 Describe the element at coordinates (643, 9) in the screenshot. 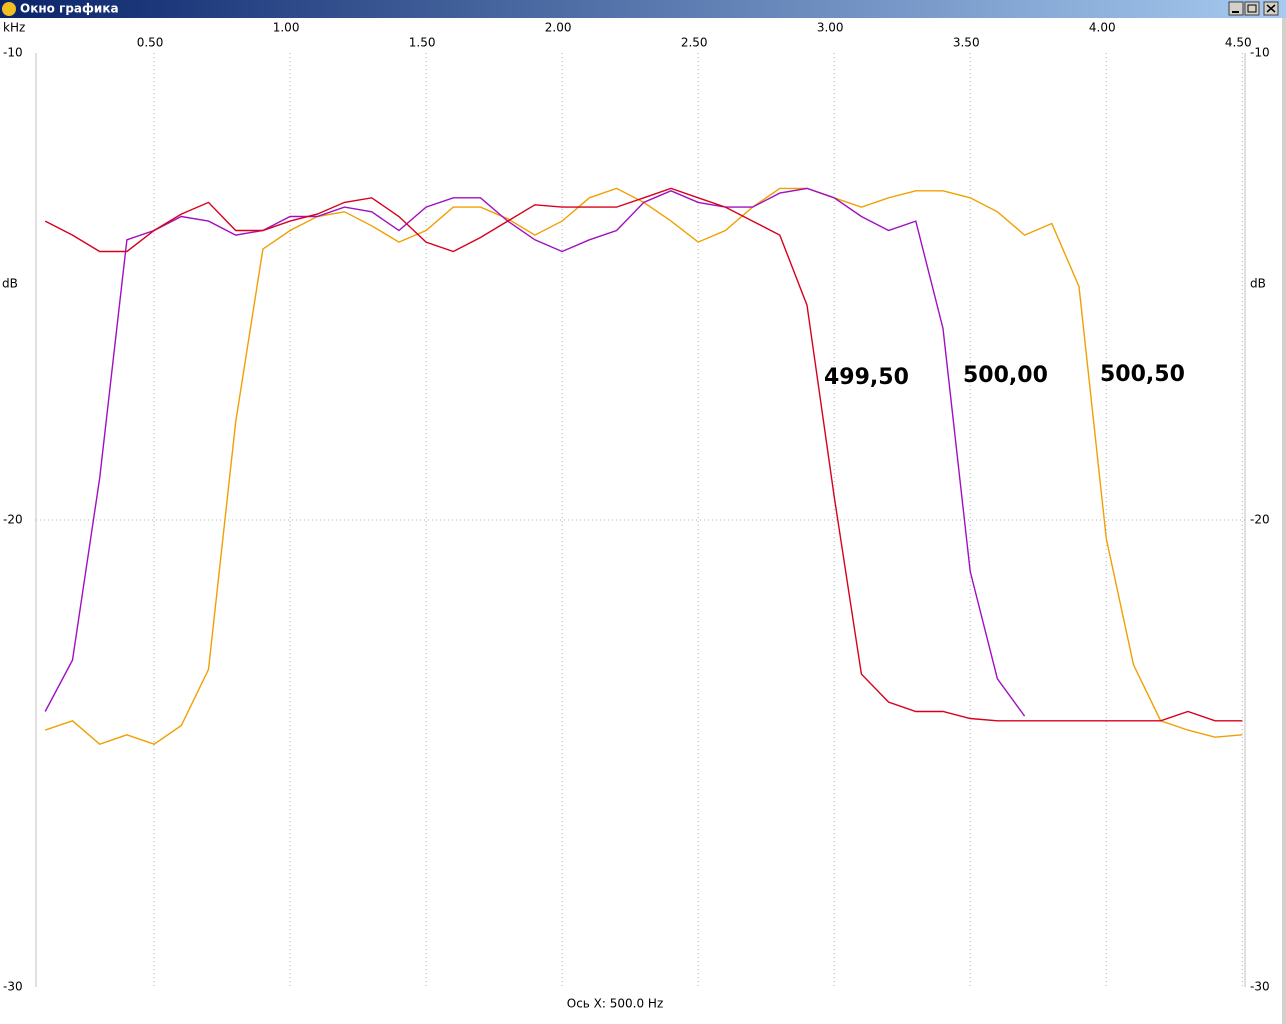

I see `title-bar` at that location.